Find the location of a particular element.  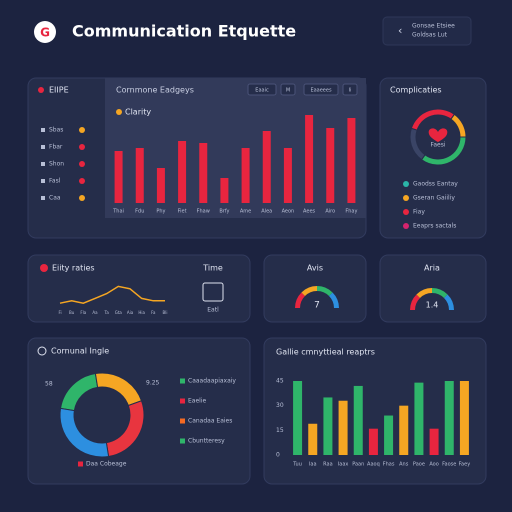

sidebar-label: Shon is located at coordinates (56, 164).